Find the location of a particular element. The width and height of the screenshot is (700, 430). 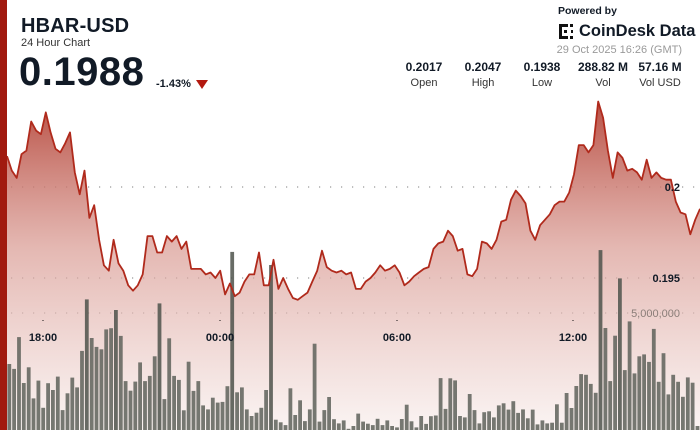

stat-value: 0.1938 is located at coordinates (542, 67).